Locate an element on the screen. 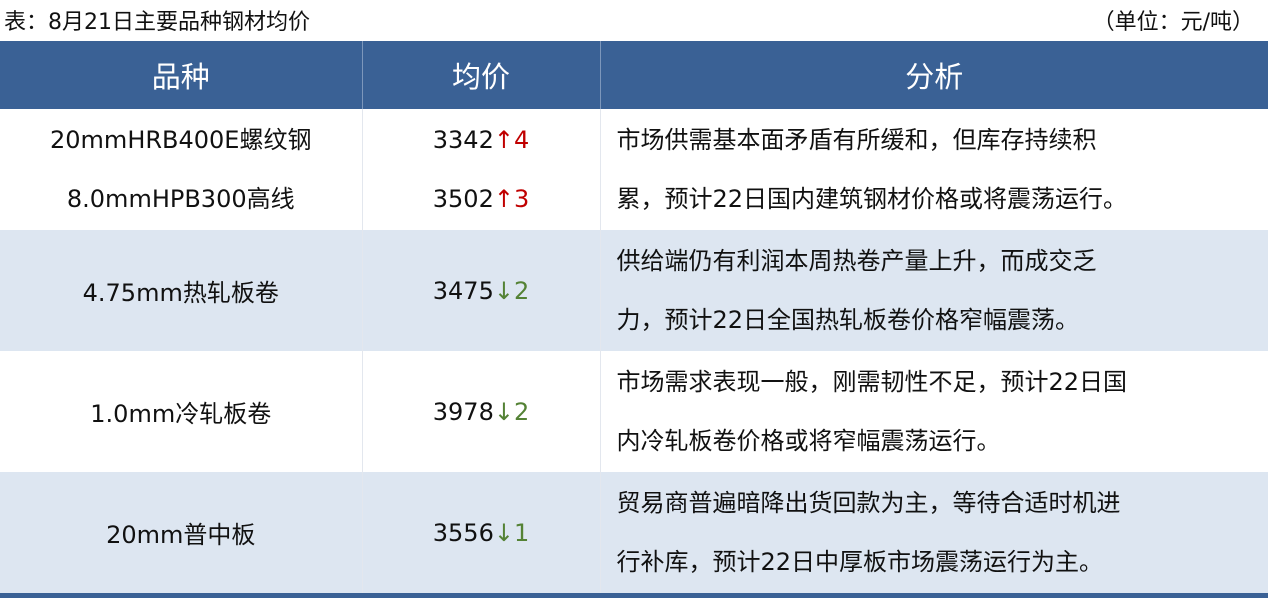 The height and width of the screenshot is (598, 1268). price-change: 4 is located at coordinates (521, 139).